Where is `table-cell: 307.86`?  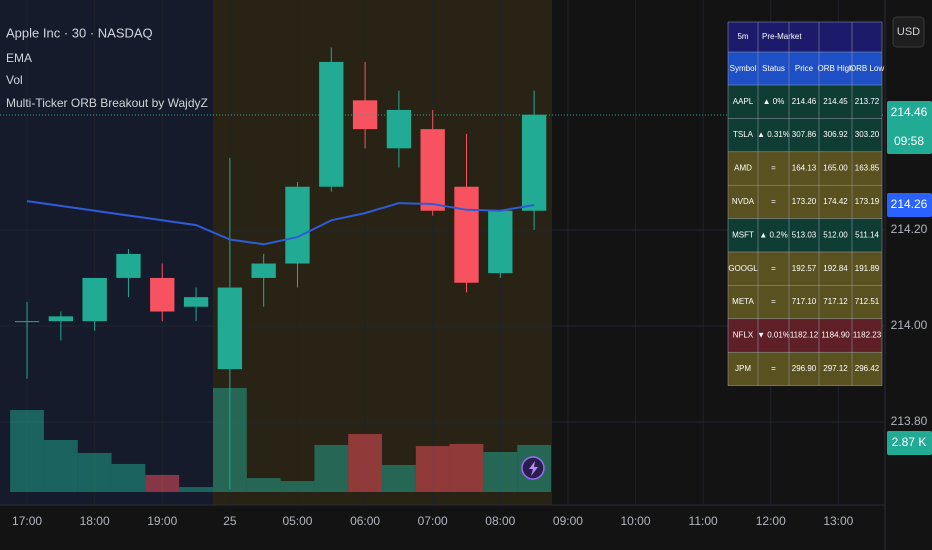 table-cell: 307.86 is located at coordinates (804, 134).